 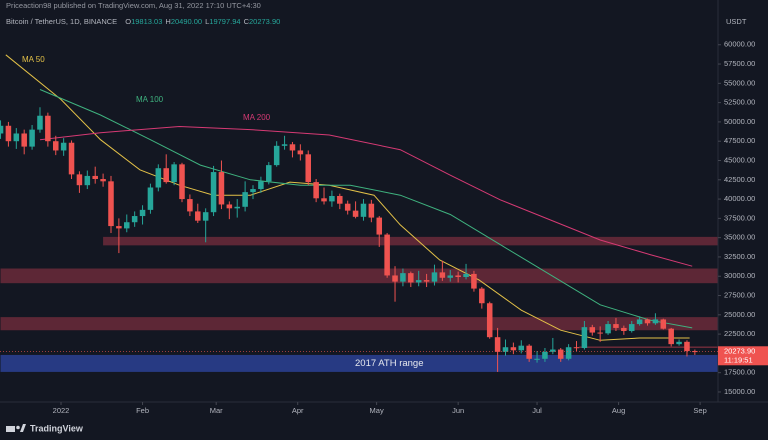 I want to click on ohlc-label: L, so click(x=207, y=21).